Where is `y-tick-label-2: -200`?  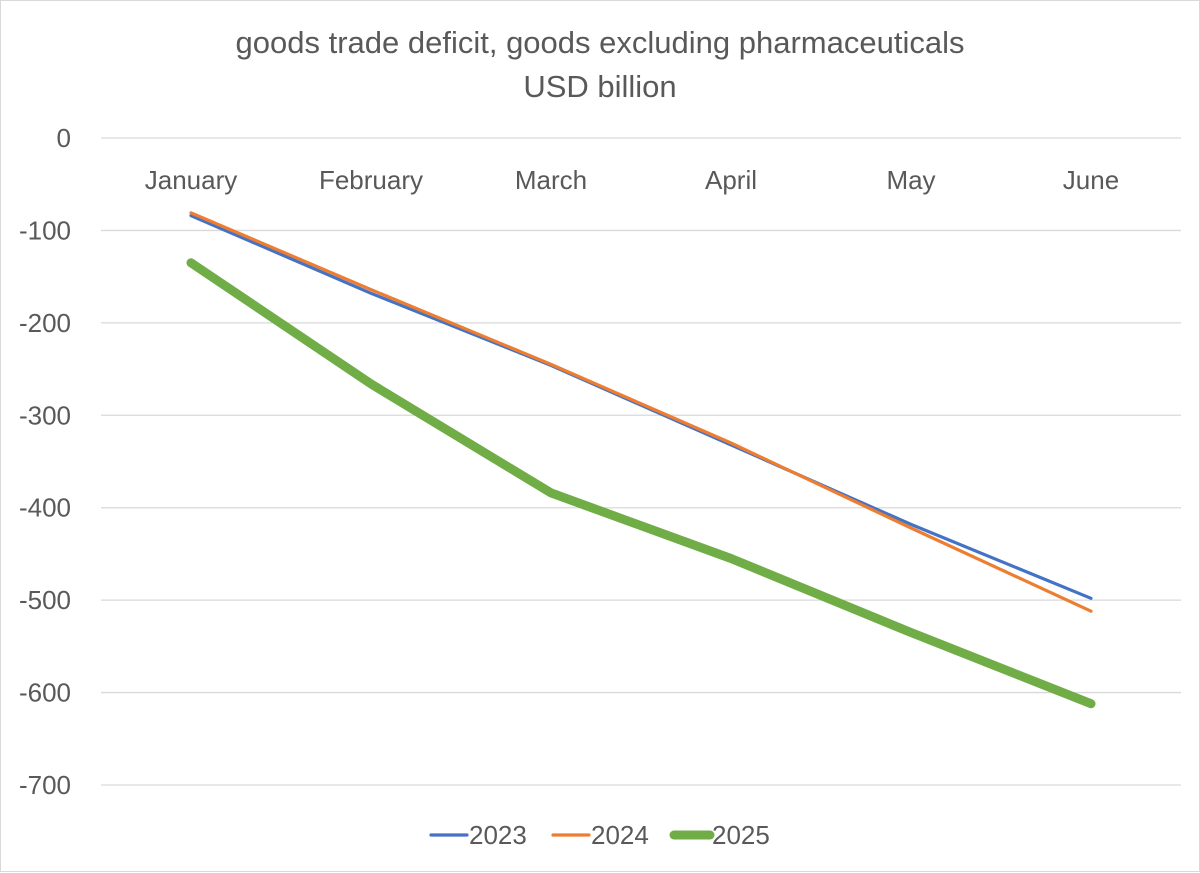 y-tick-label-2: -200 is located at coordinates (45, 323).